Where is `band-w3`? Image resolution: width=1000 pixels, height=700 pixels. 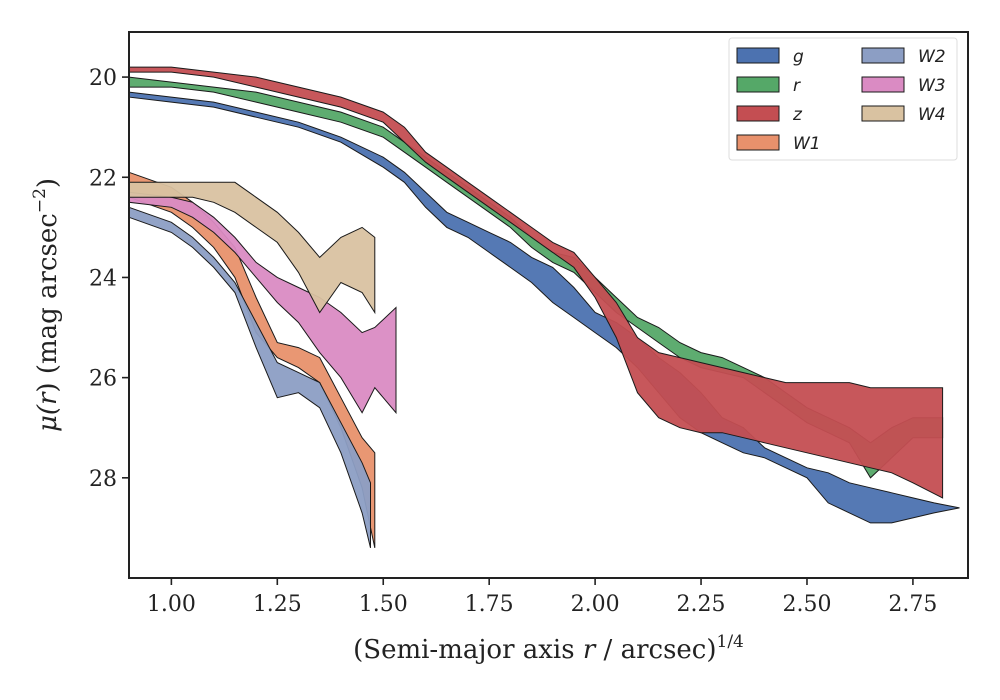
band-w3 is located at coordinates (262, 303).